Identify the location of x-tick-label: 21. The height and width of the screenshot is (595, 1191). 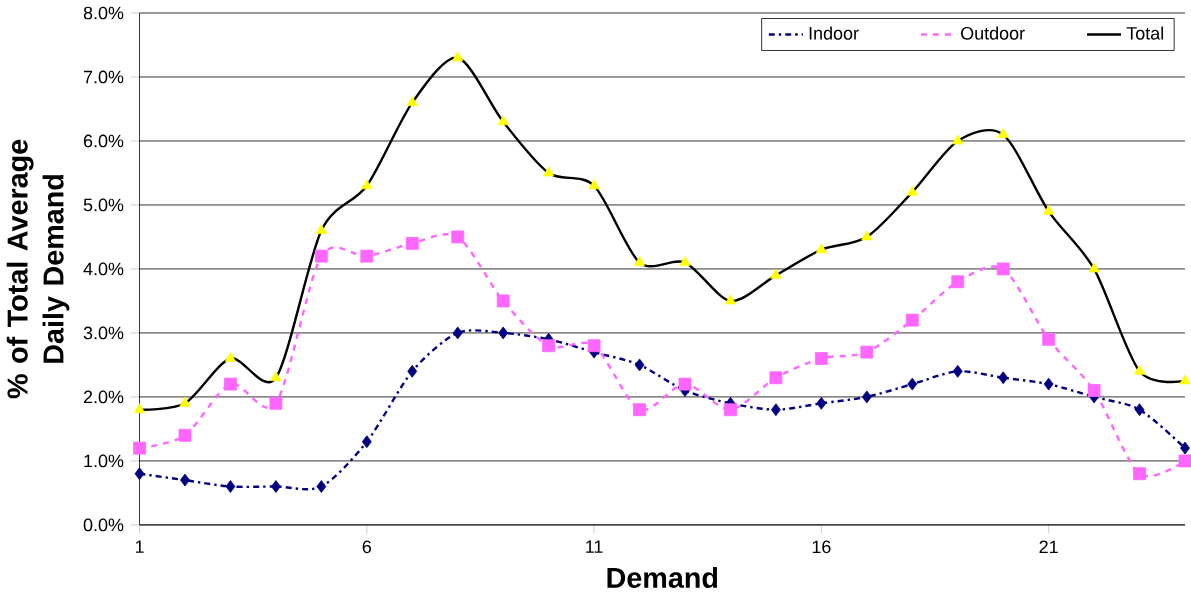
(1048, 547).